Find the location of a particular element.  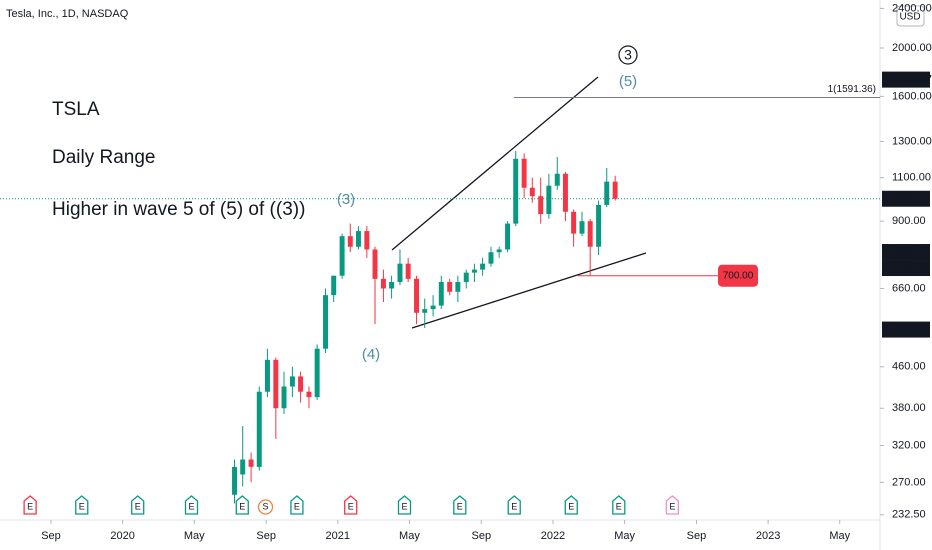

y-tick-label: 1300.00 is located at coordinates (912, 141).